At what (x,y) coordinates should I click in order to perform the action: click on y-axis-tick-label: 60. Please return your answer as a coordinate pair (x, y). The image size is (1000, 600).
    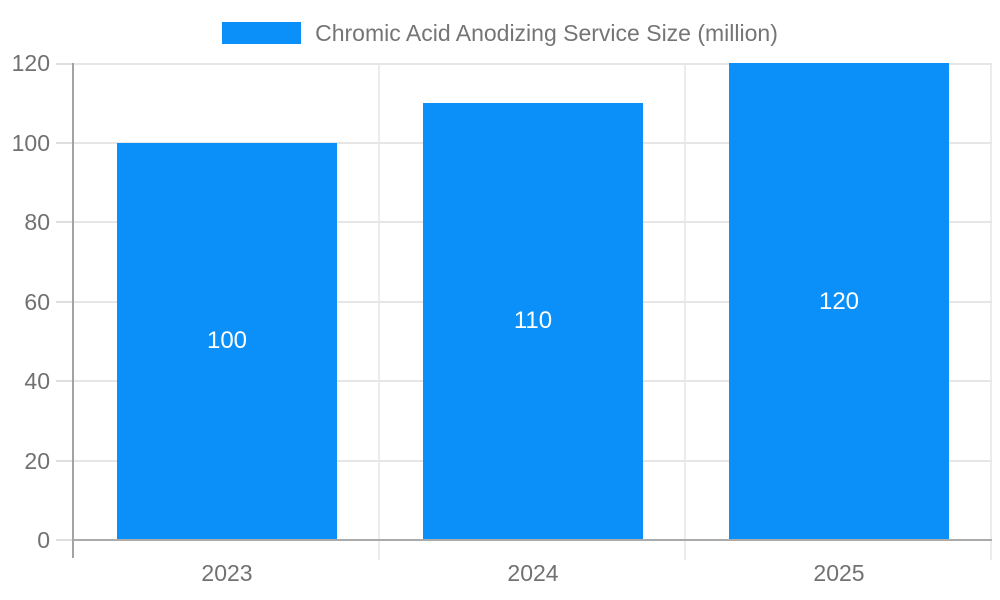
    Looking at the image, I should click on (37, 301).